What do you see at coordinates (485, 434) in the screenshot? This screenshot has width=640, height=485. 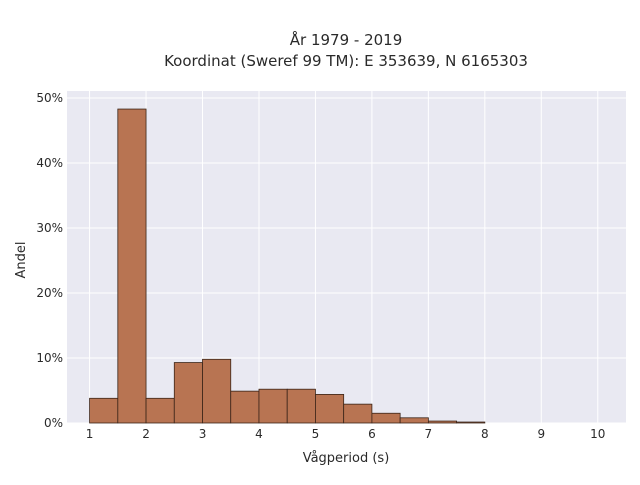 I see `x-tick-label: 8` at bounding box center [485, 434].